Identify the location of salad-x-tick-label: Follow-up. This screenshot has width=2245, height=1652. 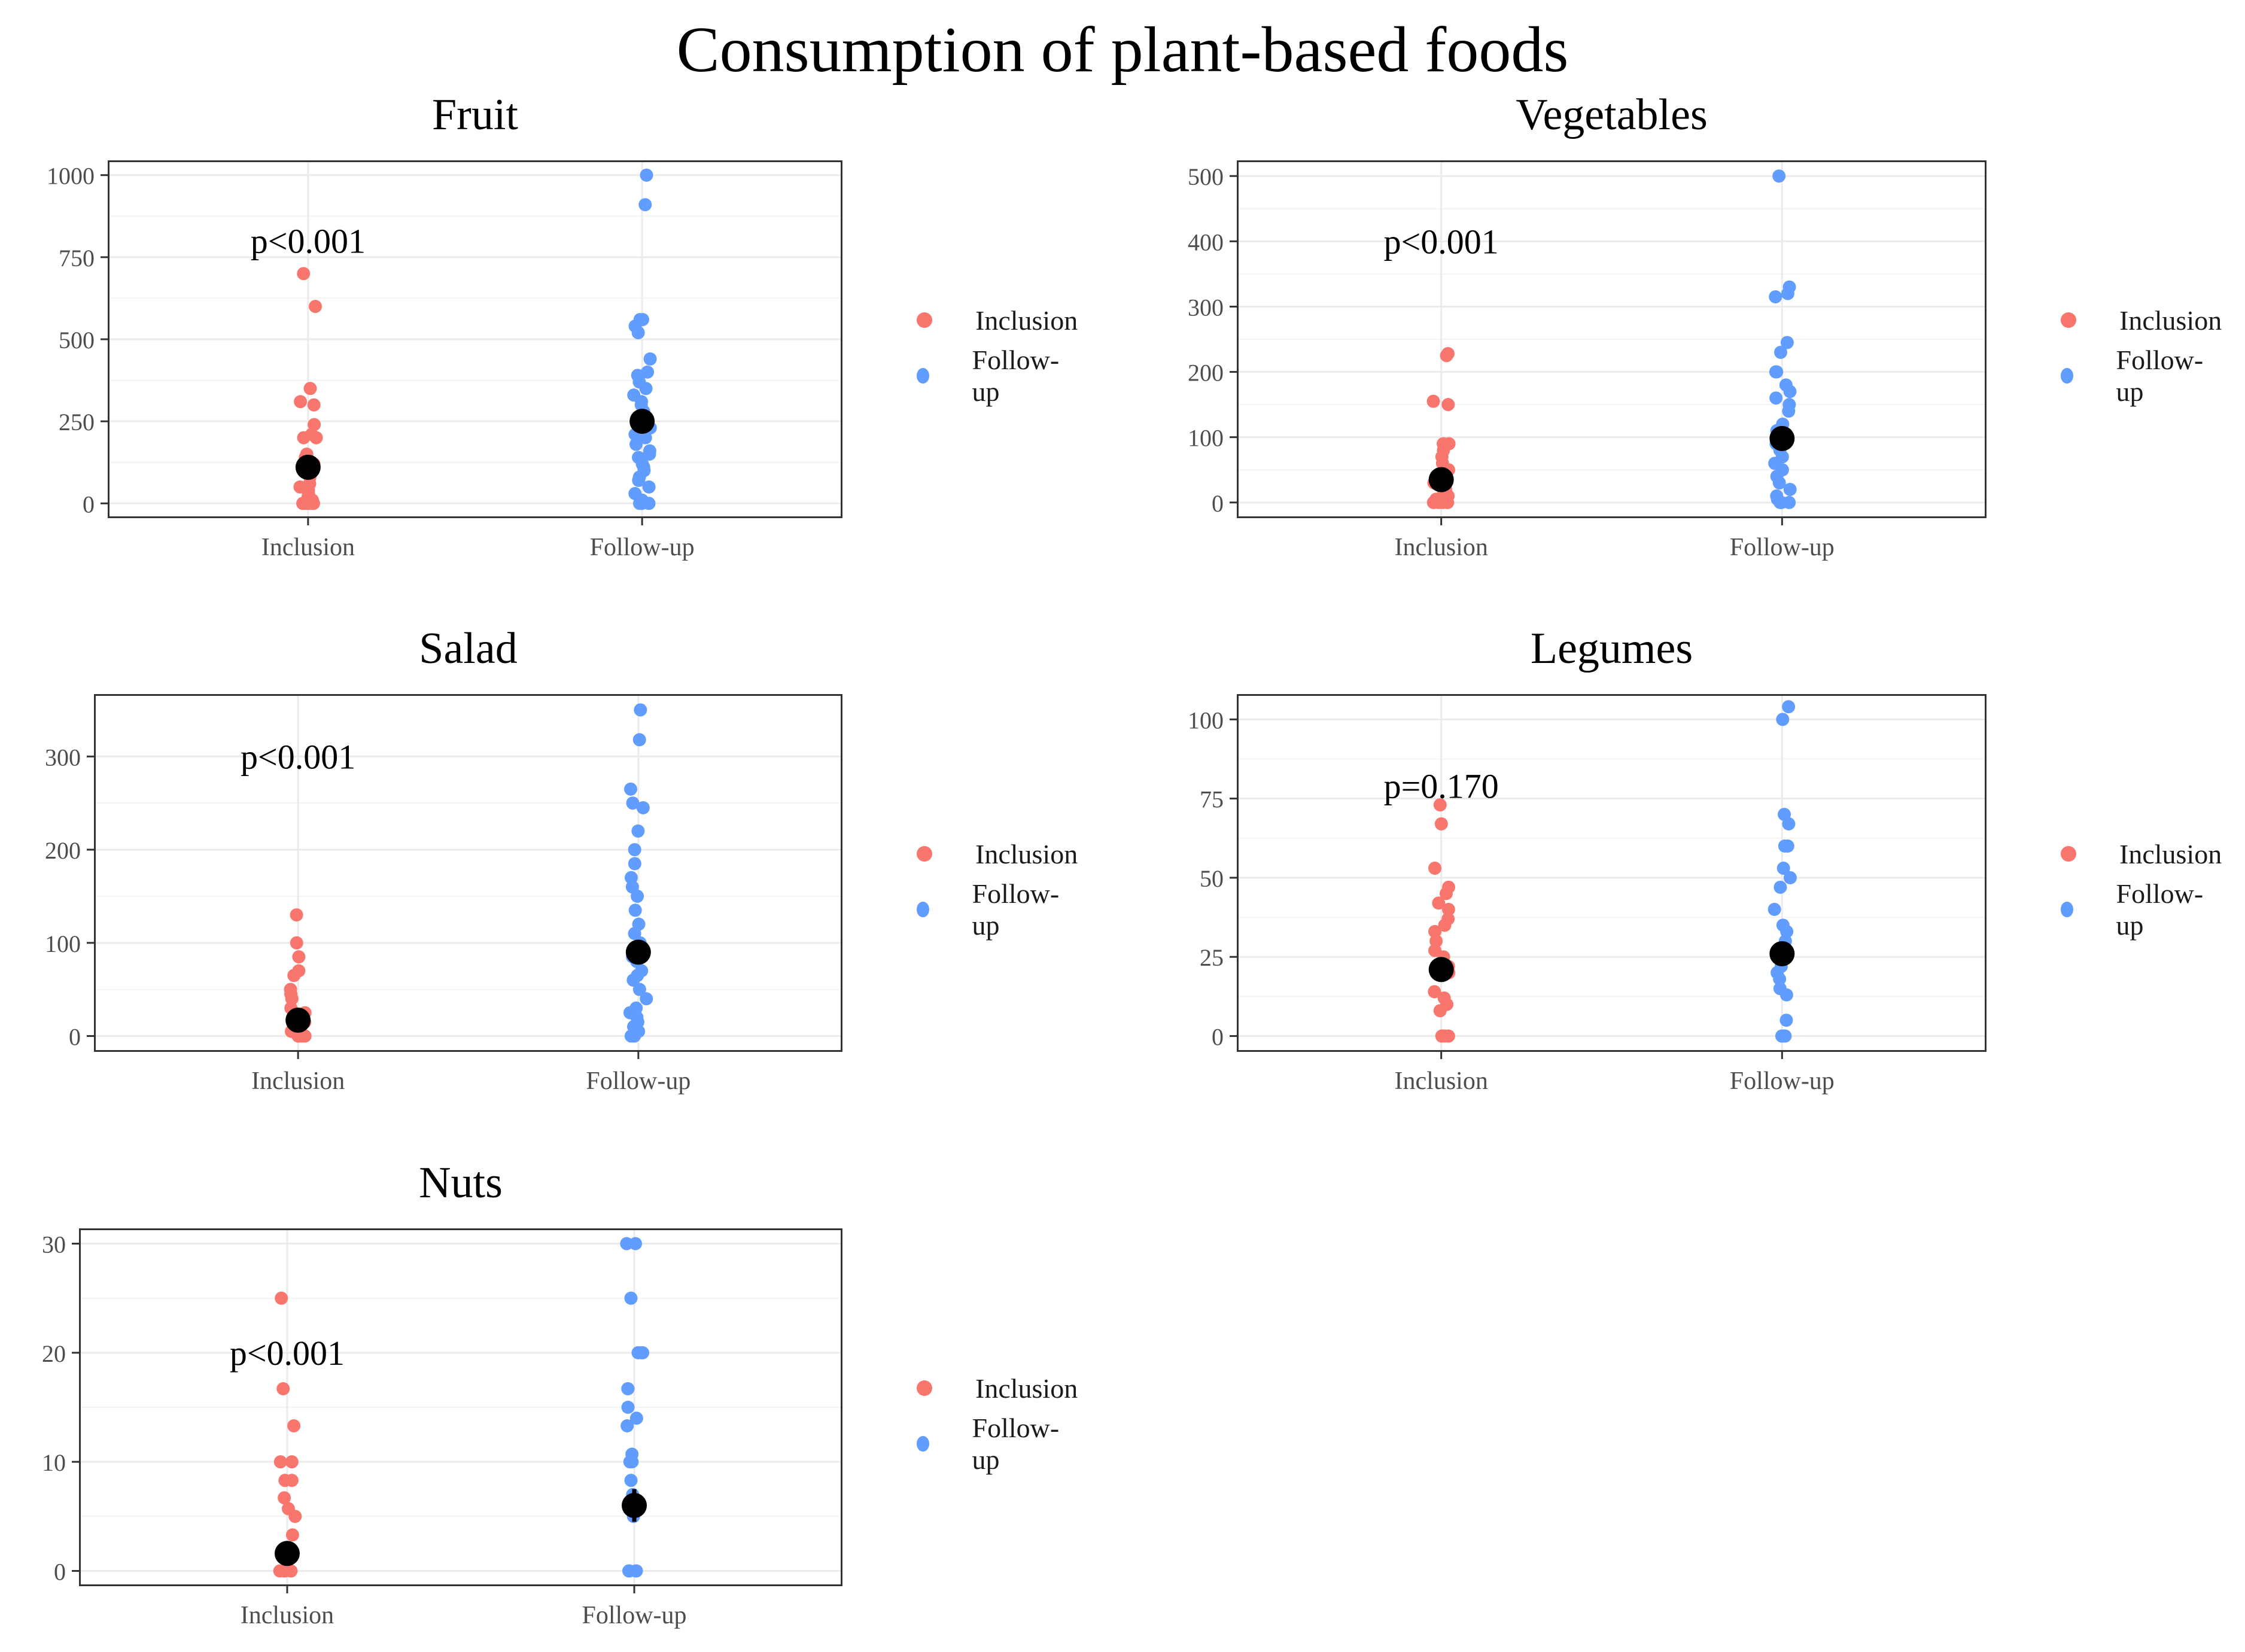
(638, 1081).